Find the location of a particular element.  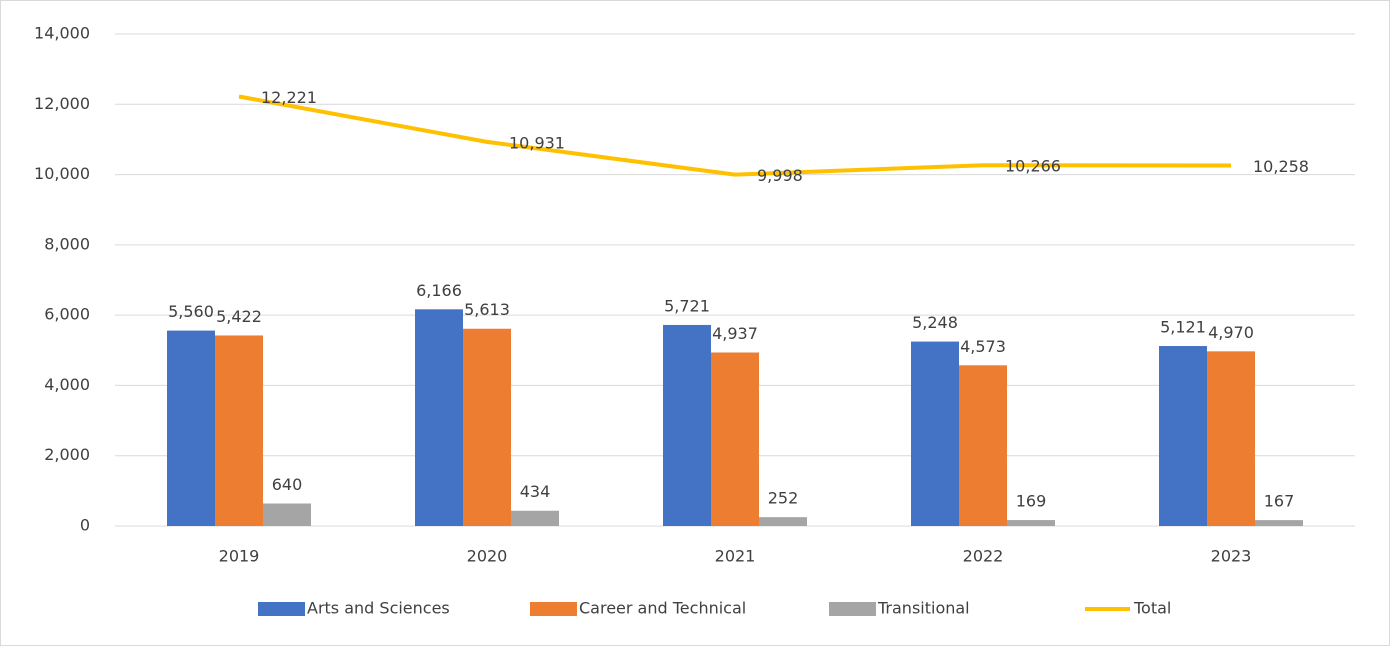

y-tick-label: 14,000 is located at coordinates (62, 33).